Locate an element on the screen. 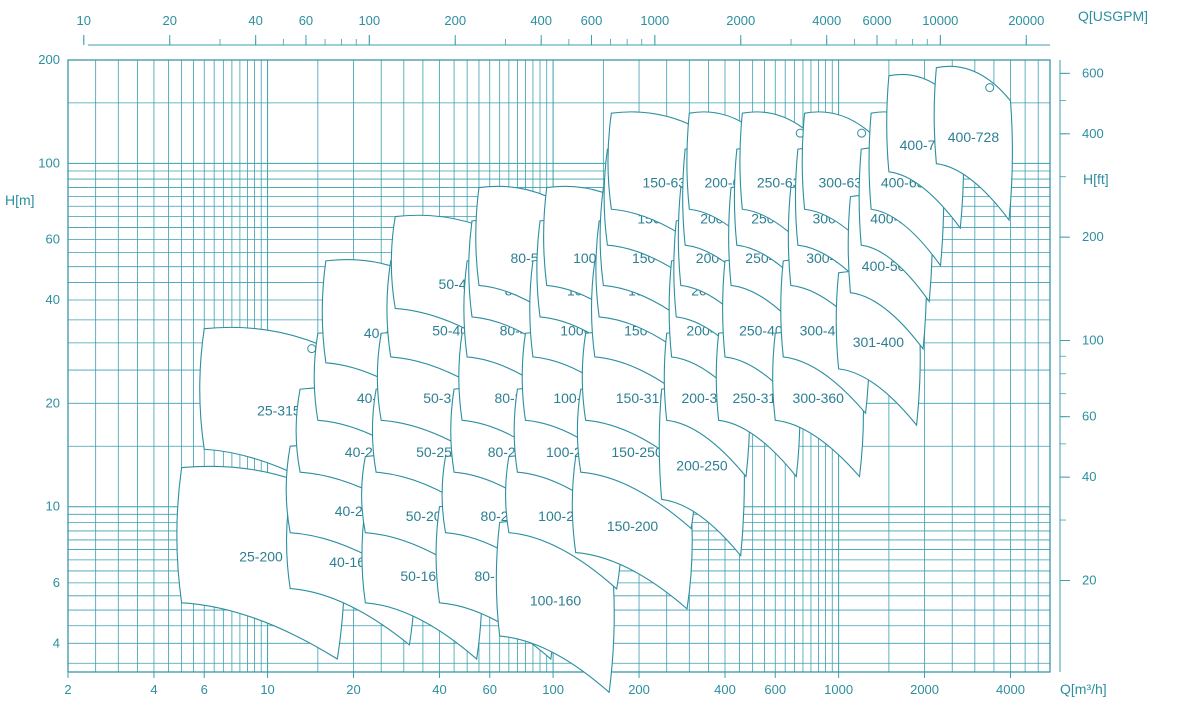  y-tick-label-right: 400 is located at coordinates (1093, 133).